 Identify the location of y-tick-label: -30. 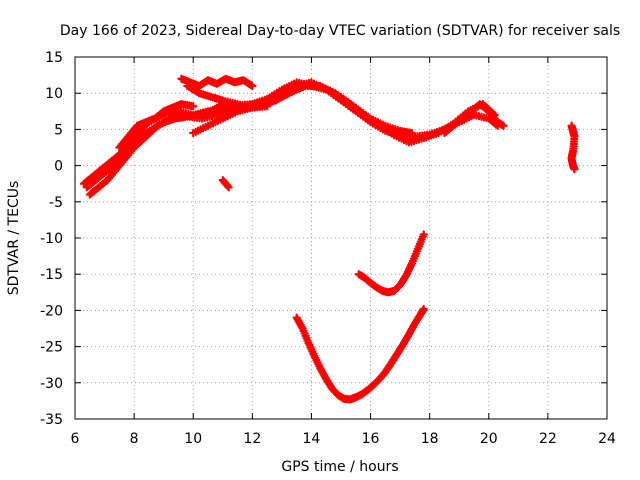
(51, 384).